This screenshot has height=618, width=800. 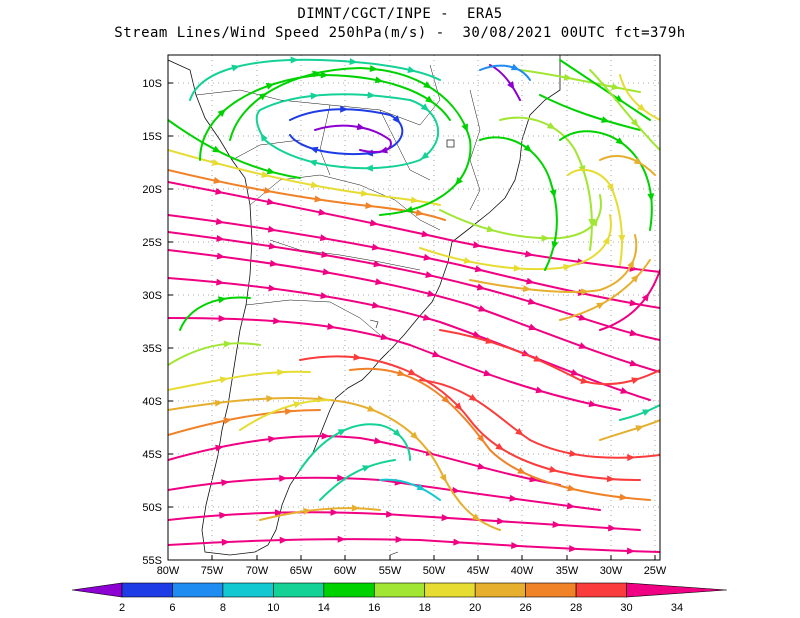 What do you see at coordinates (412, 566) in the screenshot?
I see `longitude-labels: 80W 75W 70W 65W 60W 55W 50W 45W 40W 35W 30W 25W` at bounding box center [412, 566].